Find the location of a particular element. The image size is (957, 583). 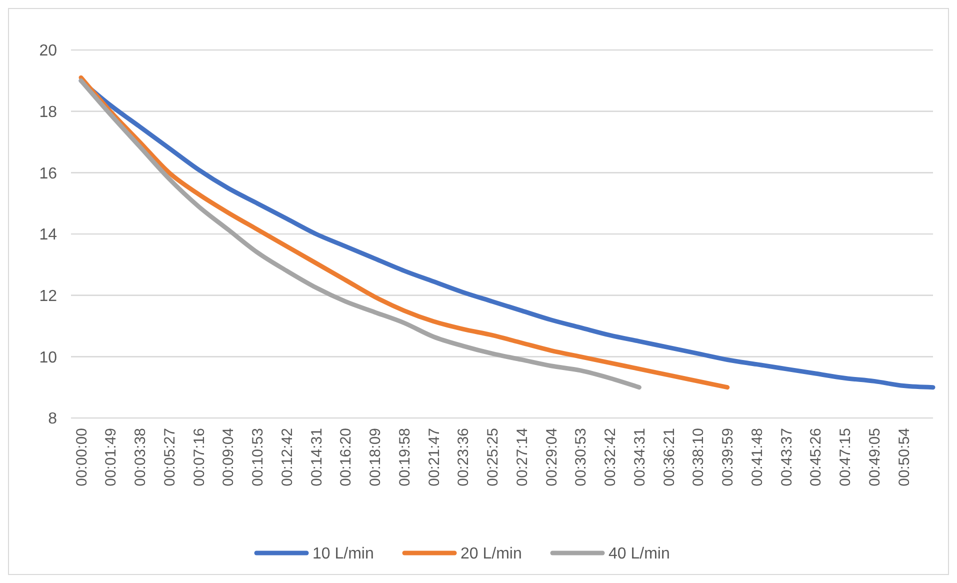

x-tick-label: 00:25:25 is located at coordinates (493, 457).